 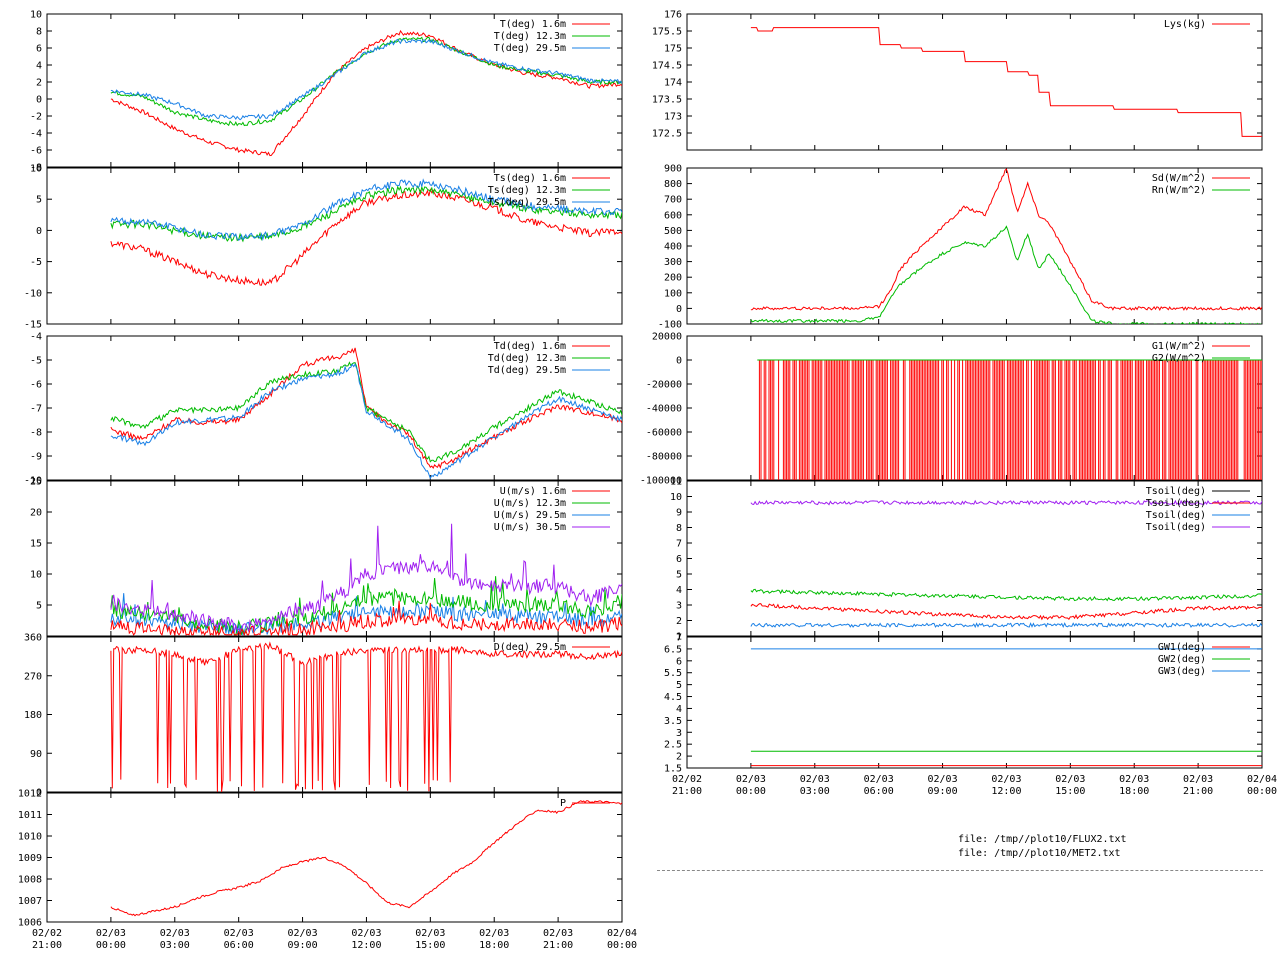 What do you see at coordinates (30, 794) in the screenshot?
I see `y-tick-label: 1012` at bounding box center [30, 794].